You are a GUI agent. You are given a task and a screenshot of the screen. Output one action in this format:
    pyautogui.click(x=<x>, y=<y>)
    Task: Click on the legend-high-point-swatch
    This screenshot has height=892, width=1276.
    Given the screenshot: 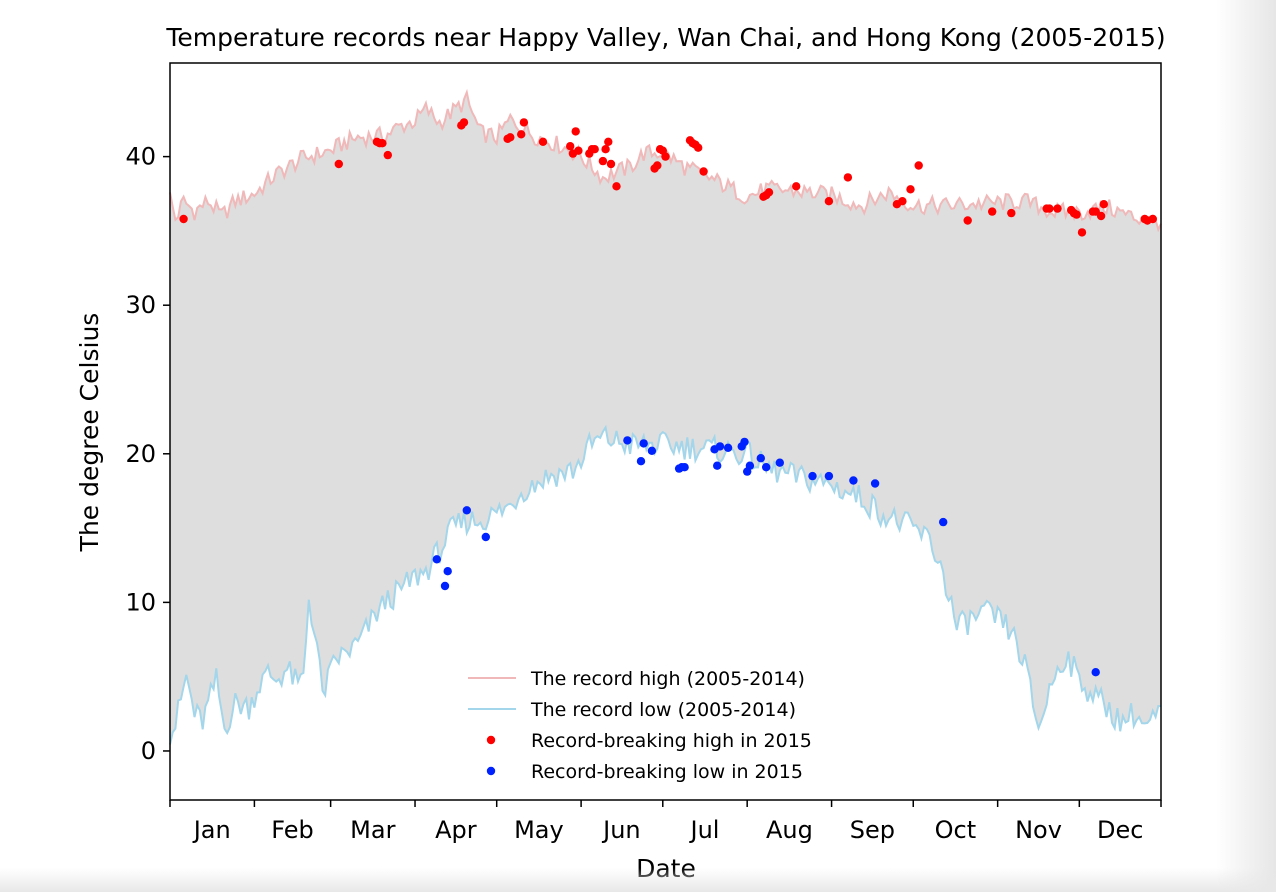 What is the action you would take?
    pyautogui.click(x=491, y=740)
    